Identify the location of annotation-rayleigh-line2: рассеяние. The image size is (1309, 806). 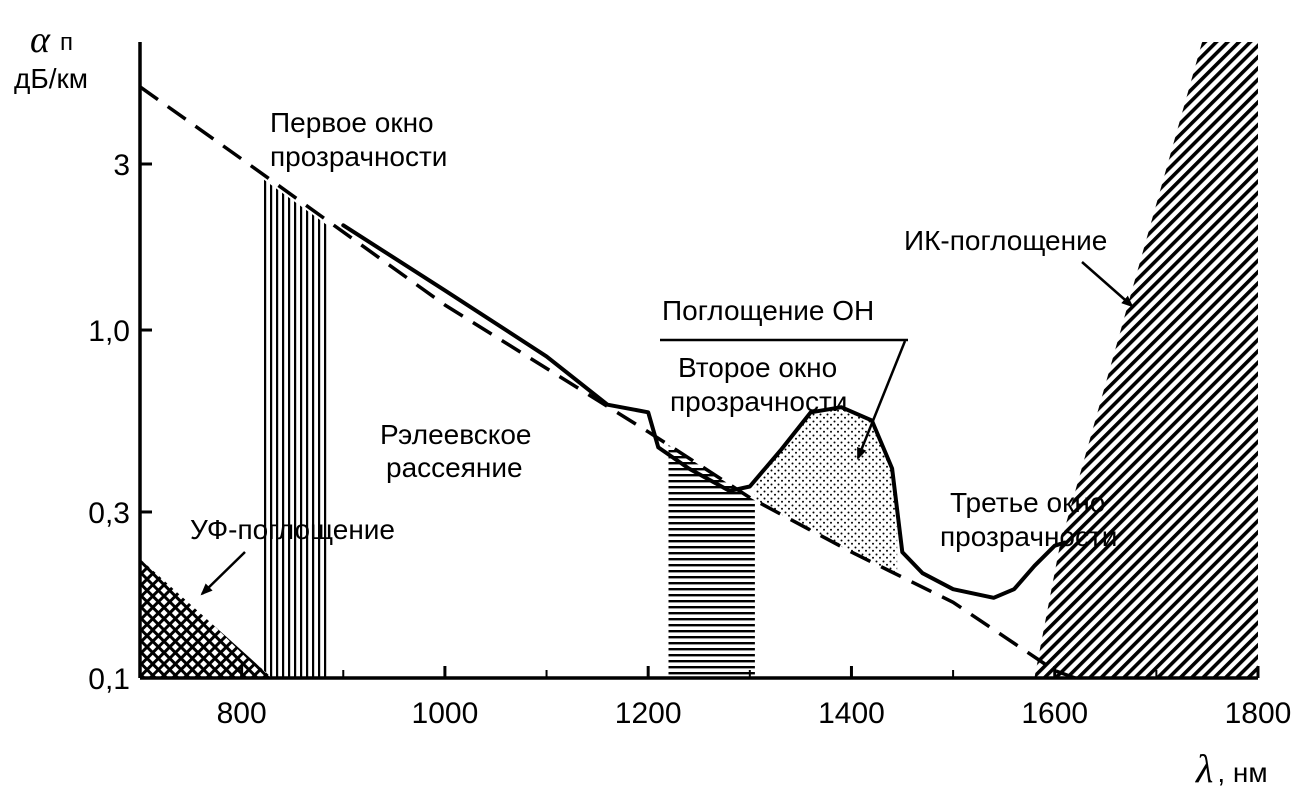
(454, 467).